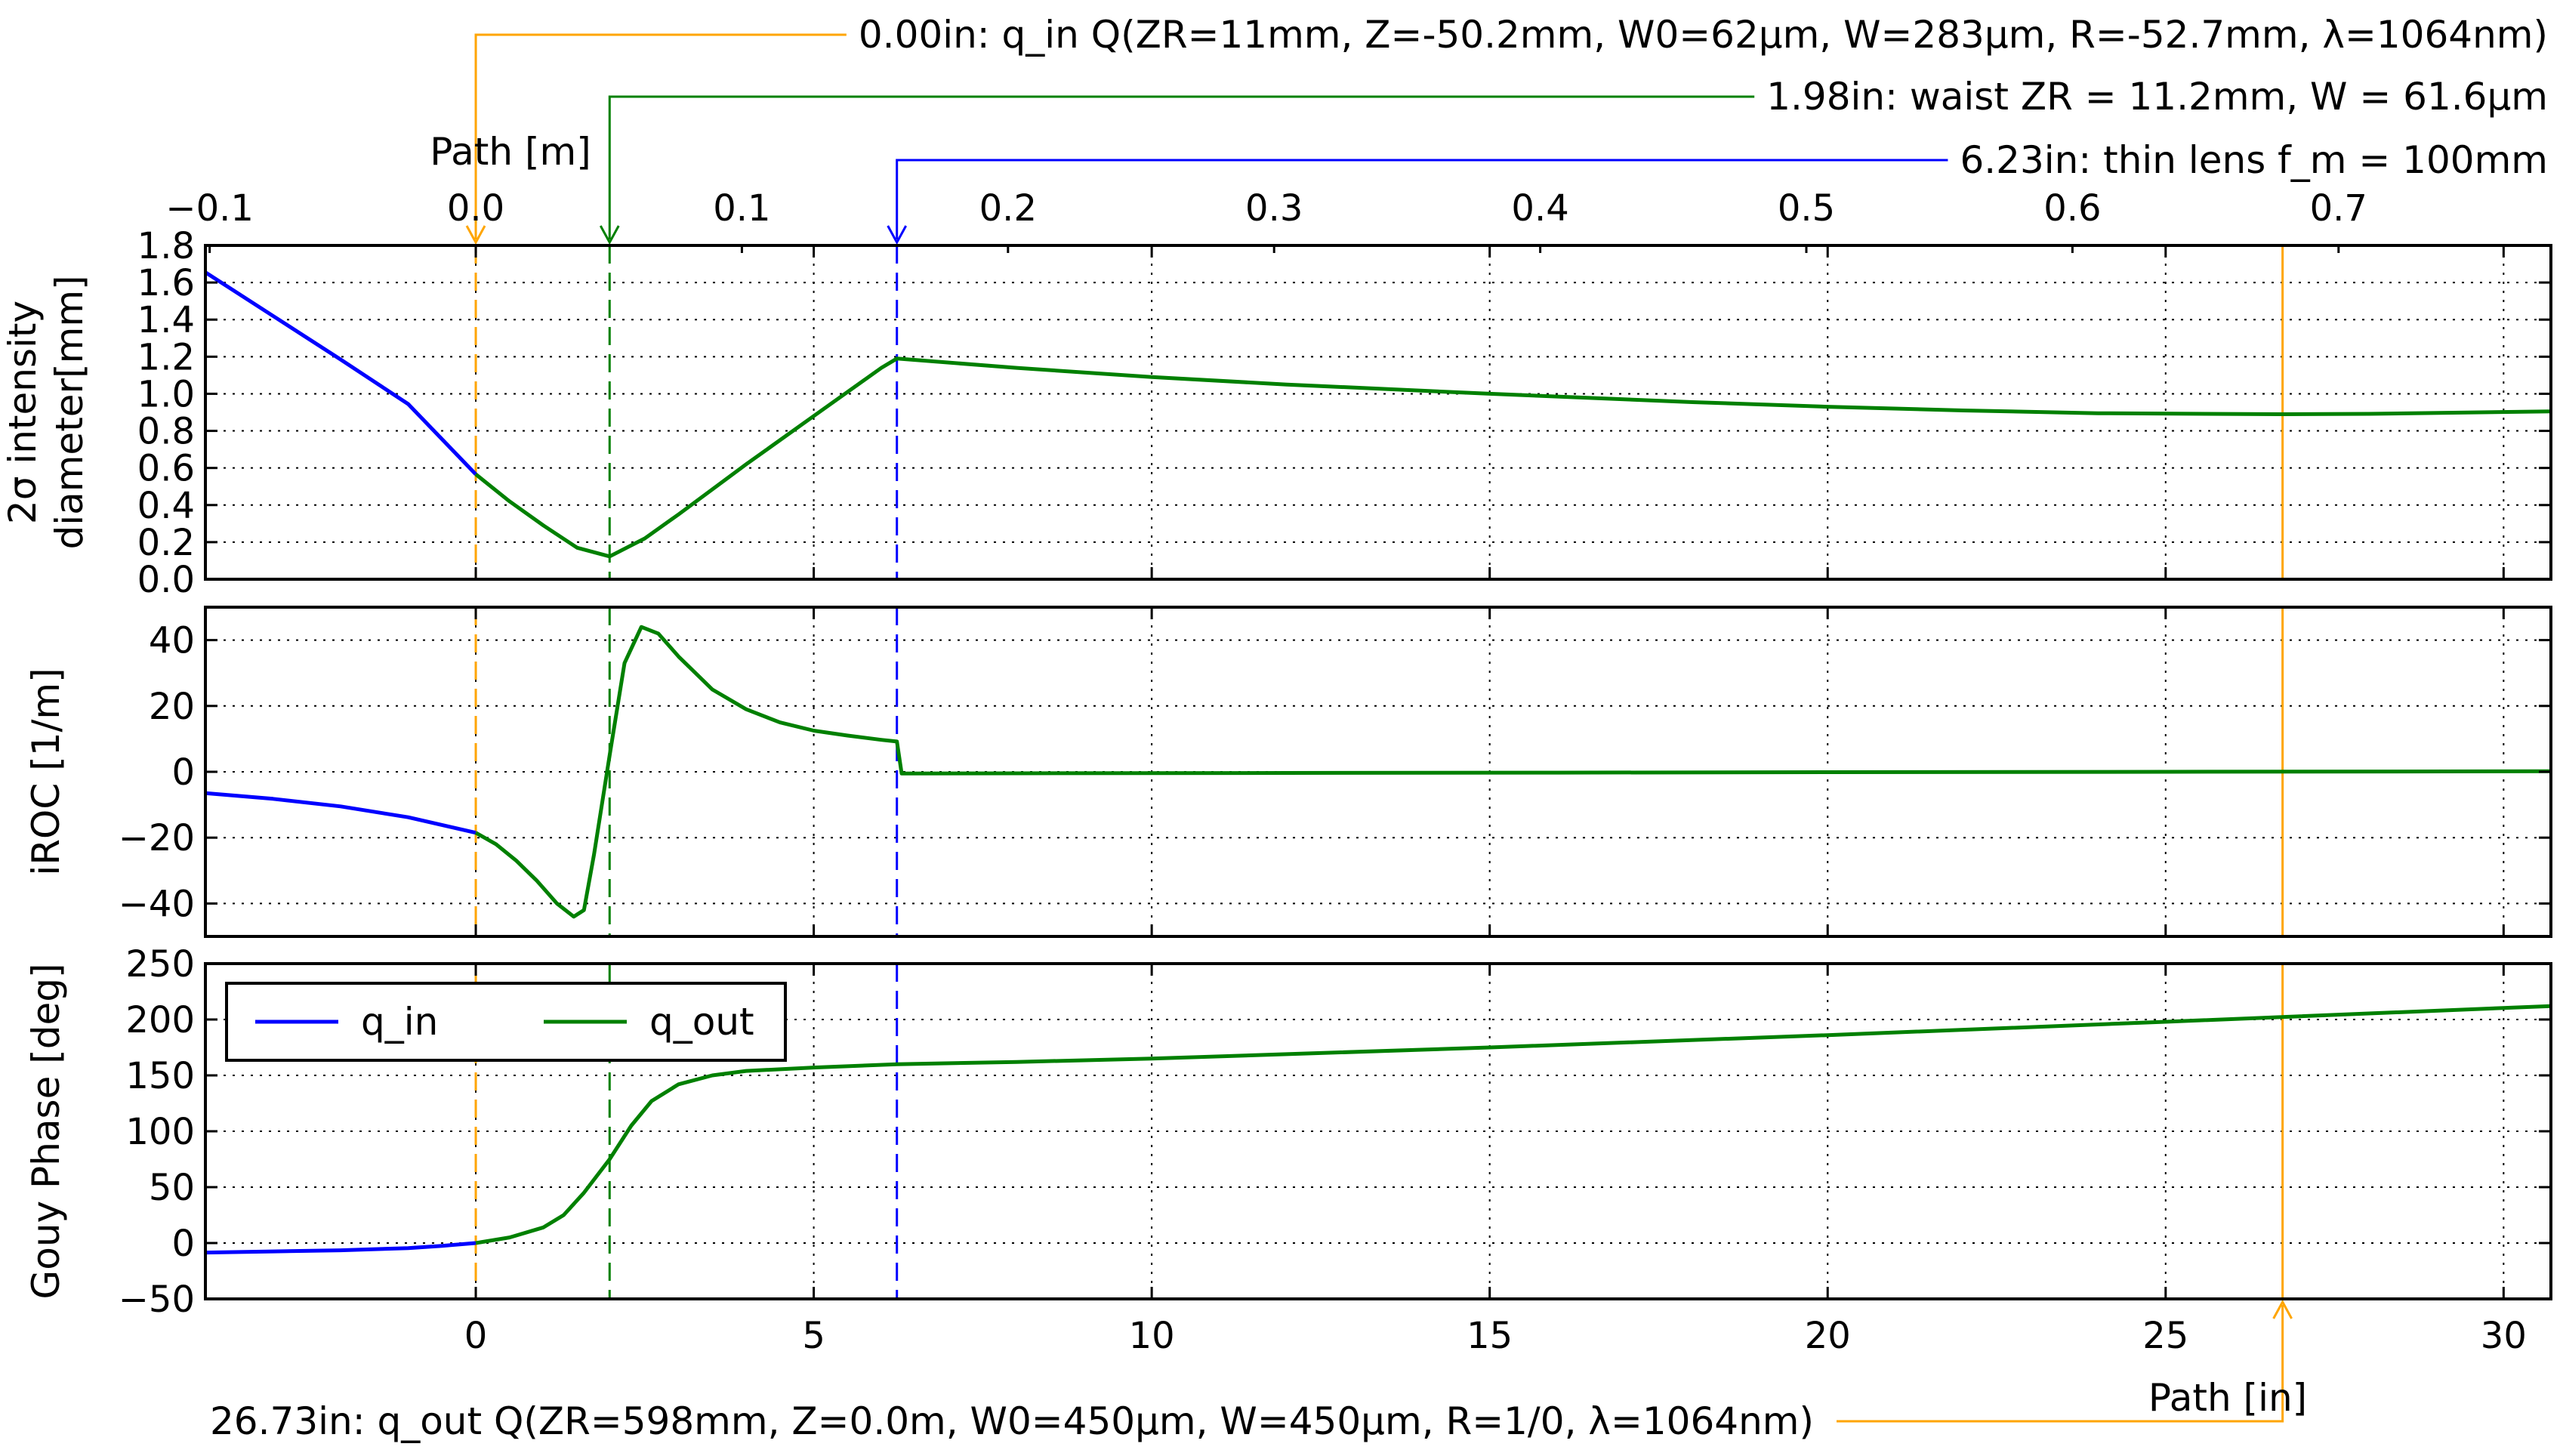  Describe the element at coordinates (157, 1300) in the screenshot. I see `y-tick-label: −50` at that location.